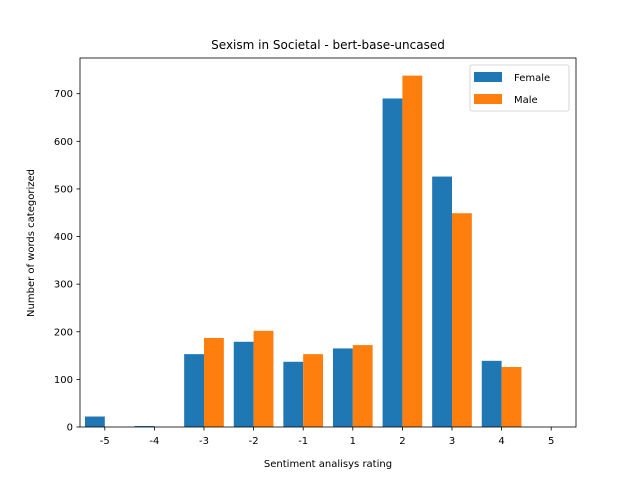 This screenshot has width=640, height=480. Describe the element at coordinates (328, 464) in the screenshot. I see `x-axis-title: Sentiment analisys rating` at that location.